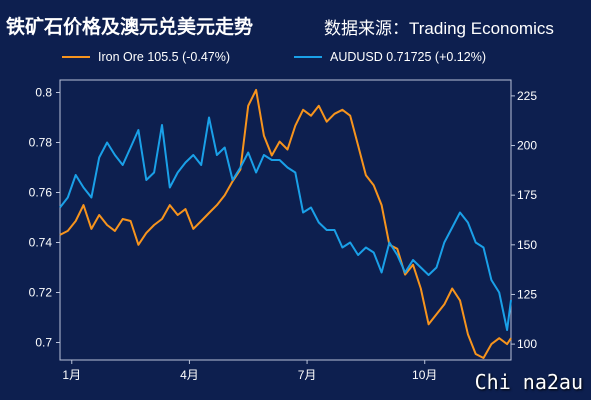 This screenshot has width=591, height=400. What do you see at coordinates (164, 57) in the screenshot?
I see `legend-label-iron-ore: Iron Ore 105.5 (-0.47%)` at bounding box center [164, 57].